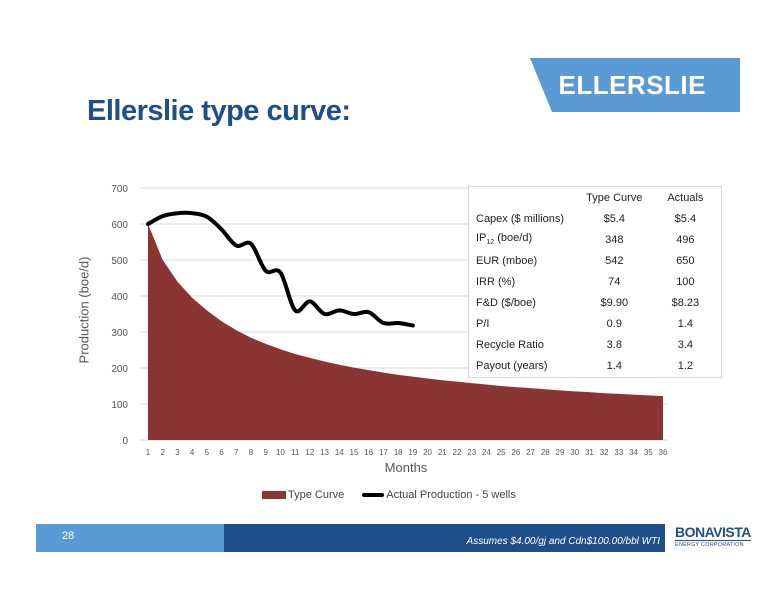 This screenshot has width=776, height=600. Describe the element at coordinates (595, 344) in the screenshot. I see `stats-row: Recycle Ratio 3.8 3.4` at that location.